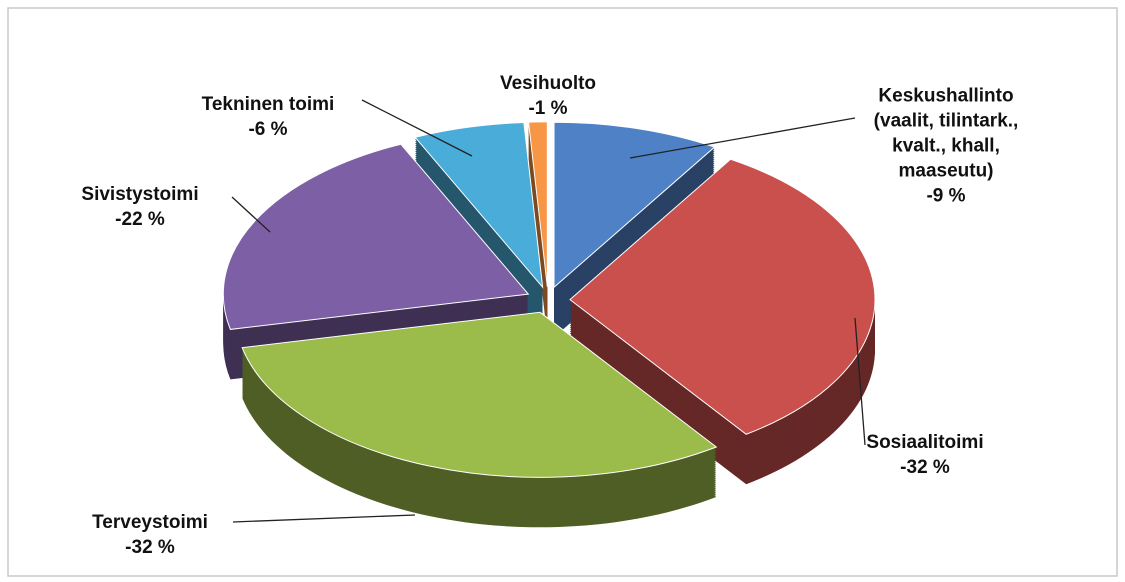 This screenshot has width=1125, height=582. I want to click on category-label: Terveystoimi, so click(150, 522).